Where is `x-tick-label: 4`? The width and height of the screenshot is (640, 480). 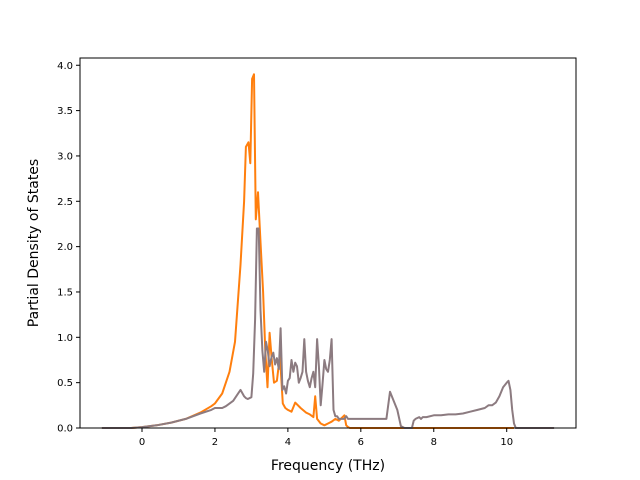
x-tick-label: 4 is located at coordinates (288, 442).